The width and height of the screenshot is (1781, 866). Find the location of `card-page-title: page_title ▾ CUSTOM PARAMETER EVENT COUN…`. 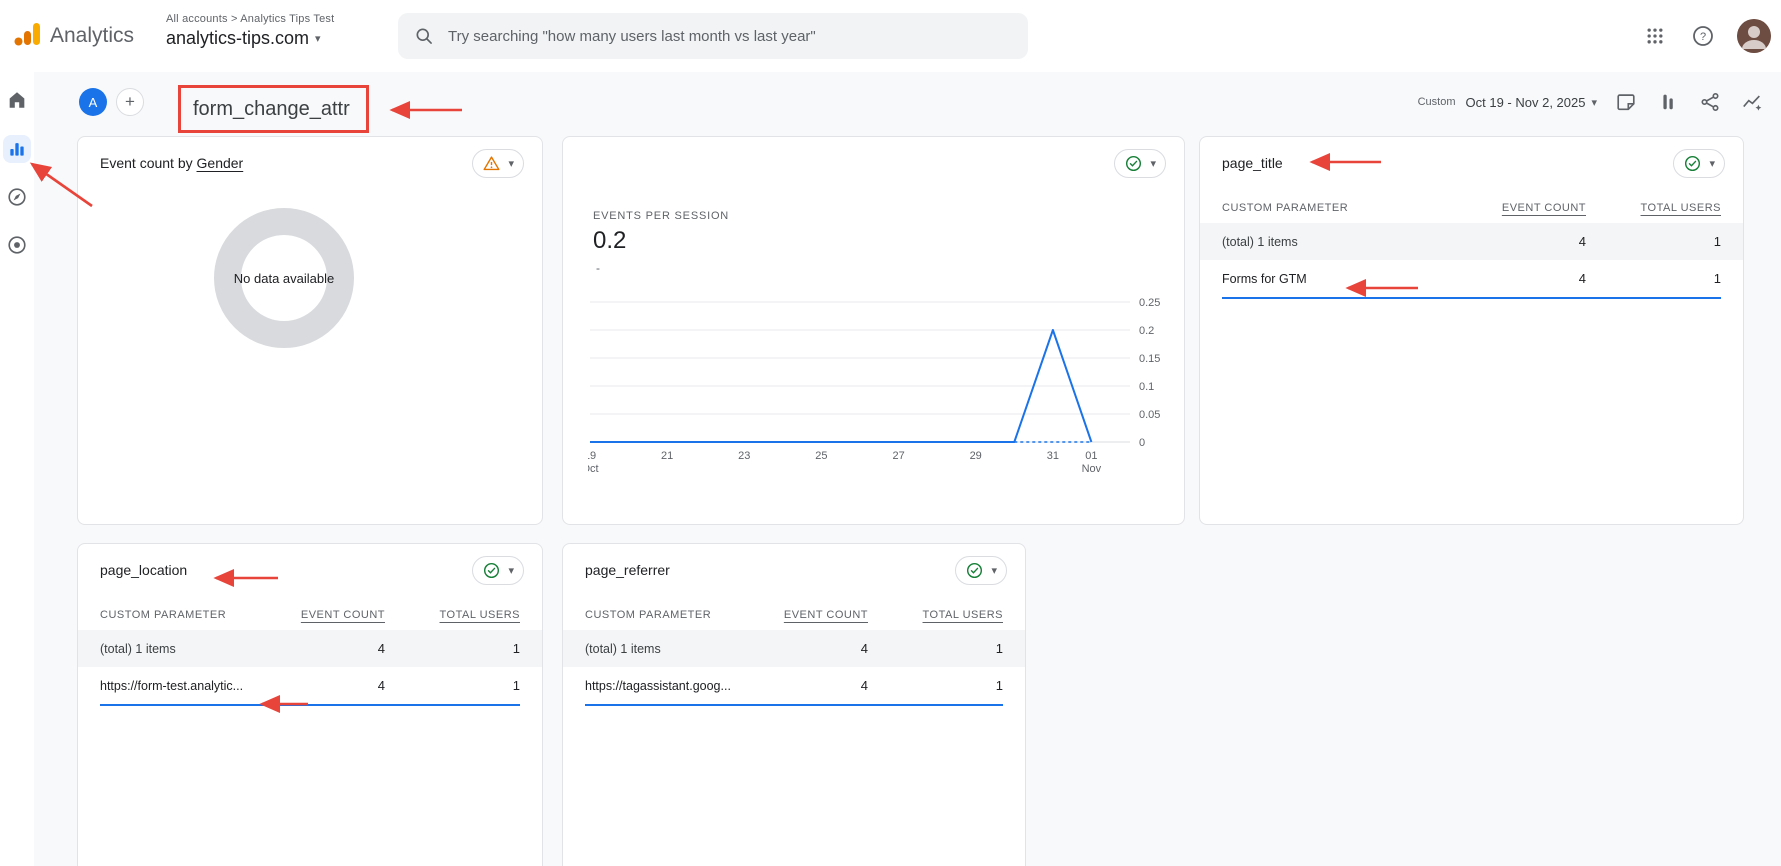

card-page-title: page_title ▾ CUSTOM PARAMETER EVENT COUN… is located at coordinates (1471, 330).